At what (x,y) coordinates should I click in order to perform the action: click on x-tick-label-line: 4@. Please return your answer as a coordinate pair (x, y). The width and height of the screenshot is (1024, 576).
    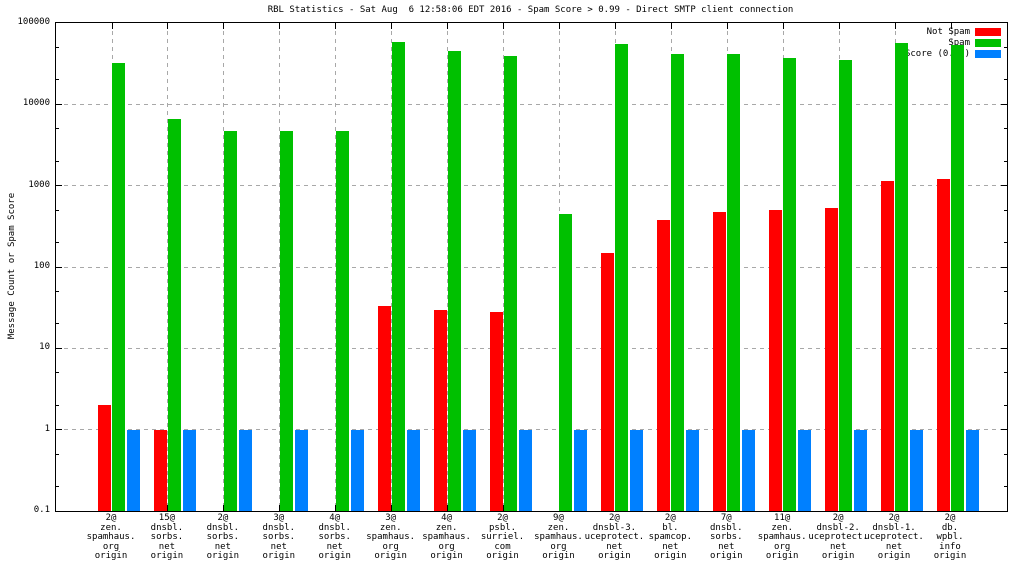
    Looking at the image, I should click on (447, 518).